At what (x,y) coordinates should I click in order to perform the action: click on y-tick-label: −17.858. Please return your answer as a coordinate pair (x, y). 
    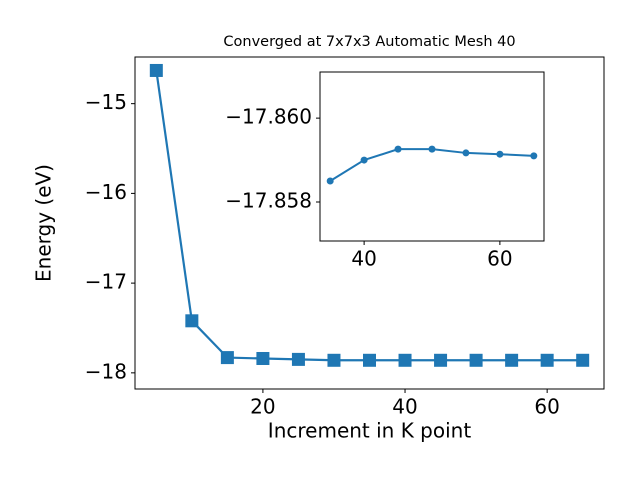
    Looking at the image, I should click on (268, 201).